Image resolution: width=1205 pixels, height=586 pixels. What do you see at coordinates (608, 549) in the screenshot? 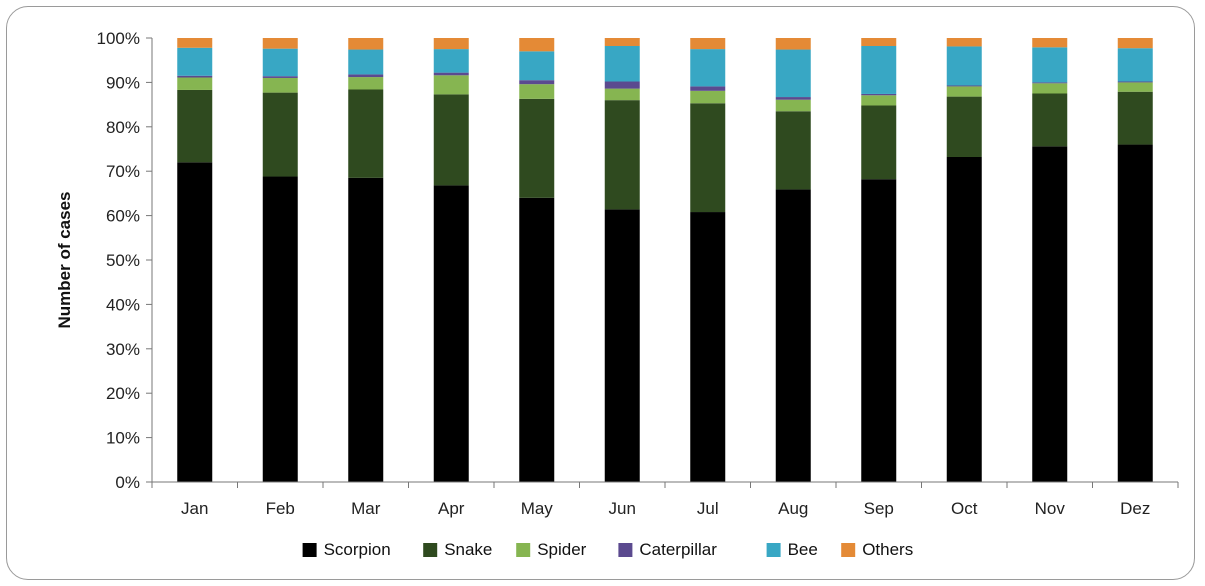
I see `legend: Scorpion Snake Spider Caterpillar Bee Others` at bounding box center [608, 549].